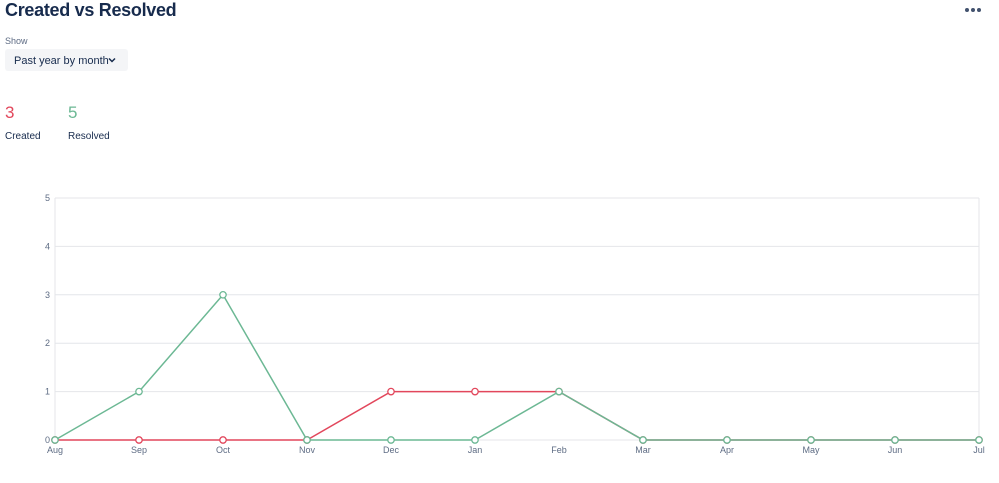 The height and width of the screenshot is (483, 999). I want to click on y-tick-label: 3, so click(47, 295).